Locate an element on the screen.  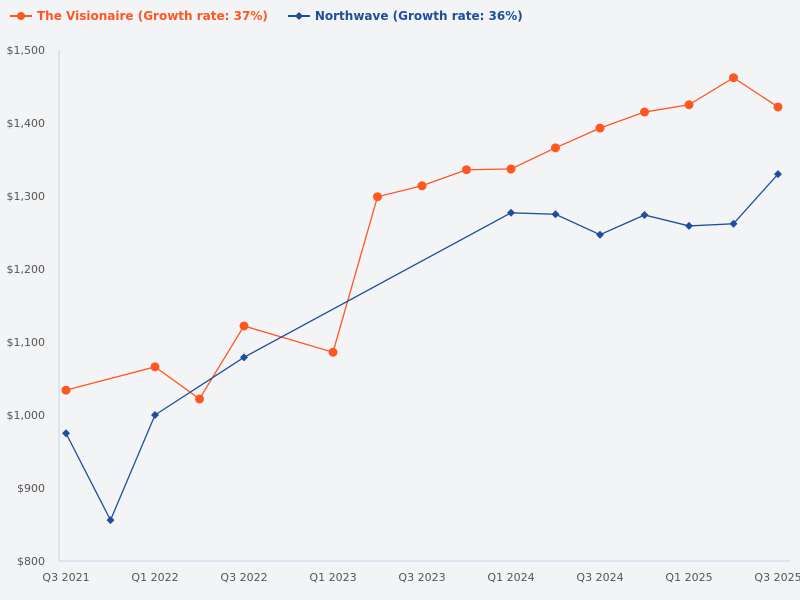
x-tick-label: Q3 2024 is located at coordinates (599, 577).